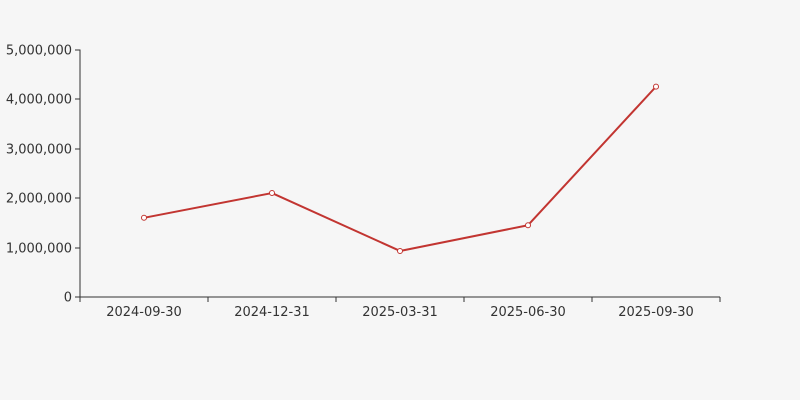  I want to click on y-tick-label: 1,000,000, so click(39, 249).